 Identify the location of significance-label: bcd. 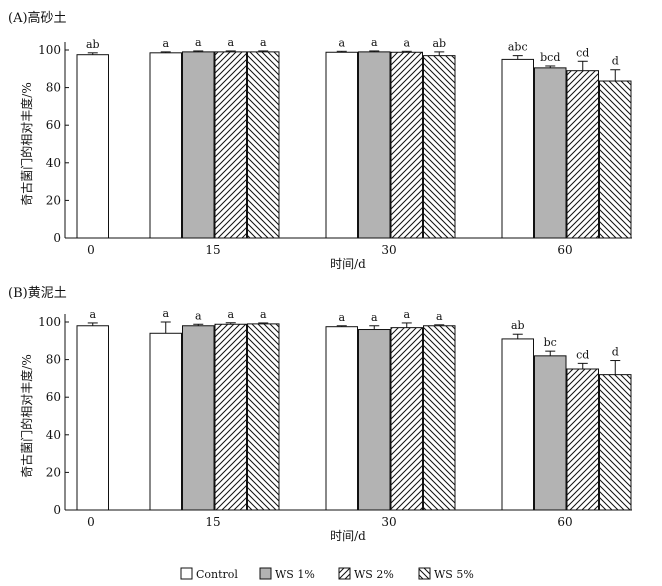
(550, 57).